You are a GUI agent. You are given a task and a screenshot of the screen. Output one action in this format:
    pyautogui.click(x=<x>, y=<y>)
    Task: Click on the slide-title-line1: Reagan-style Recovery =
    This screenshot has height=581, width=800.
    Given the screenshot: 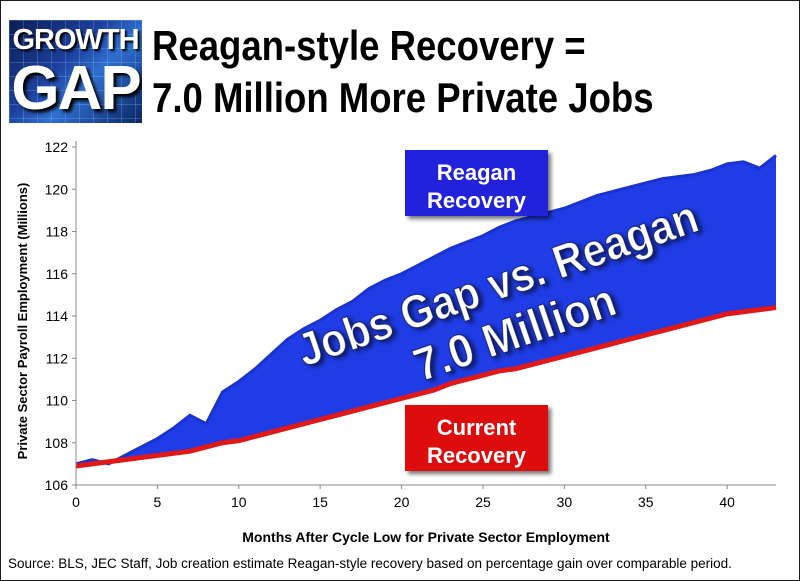 What is the action you would take?
    pyautogui.click(x=369, y=45)
    